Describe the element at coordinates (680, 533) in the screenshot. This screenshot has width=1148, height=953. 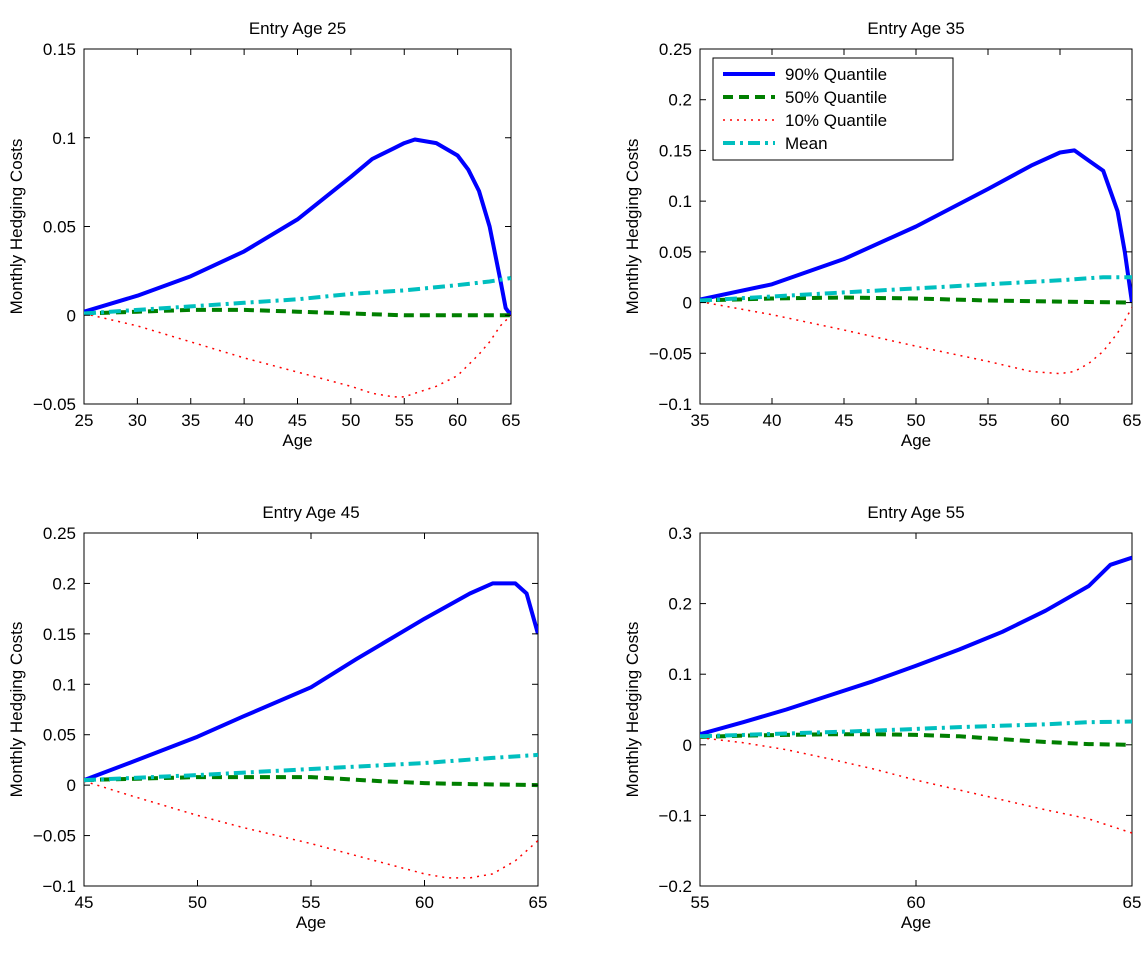
I see `y-tick-label: 0.3` at that location.